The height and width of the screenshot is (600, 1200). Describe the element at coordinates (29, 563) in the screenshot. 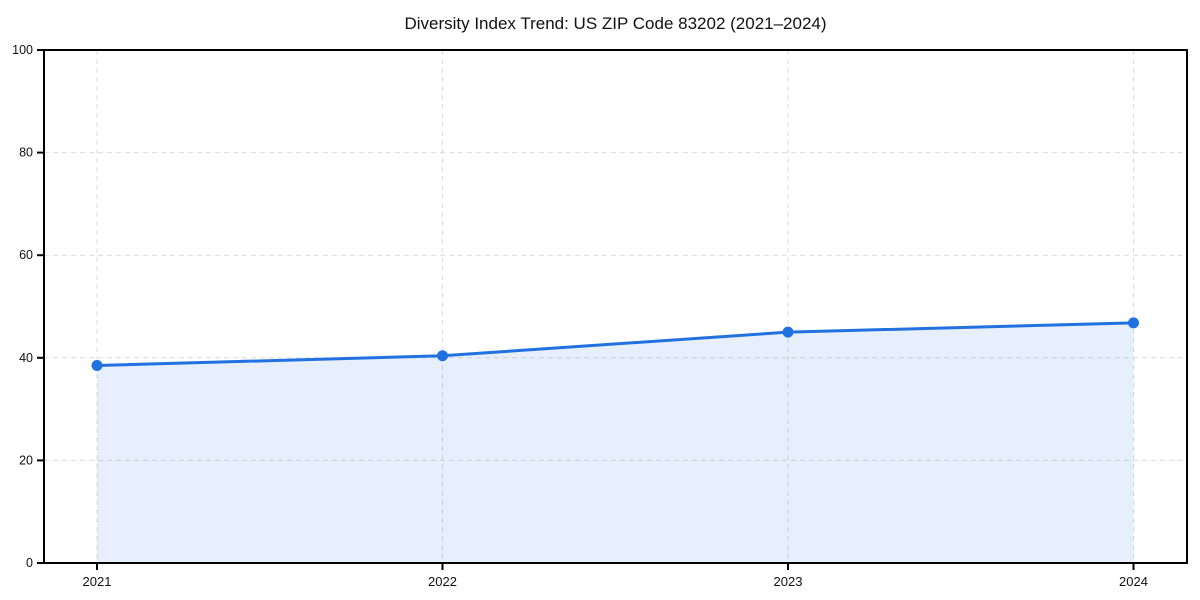

I see `y-tick-label: 0` at that location.